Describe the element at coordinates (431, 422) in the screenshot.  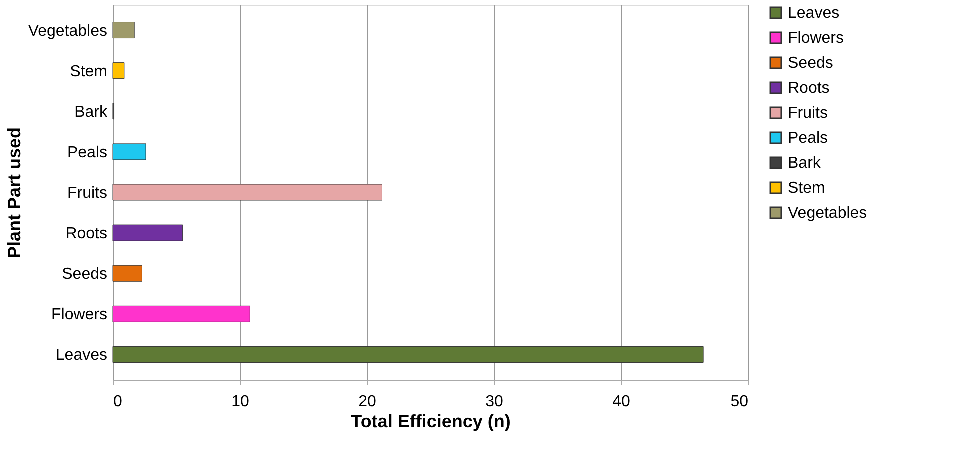
I see `x-axis-title: Total Efficiency (n)` at that location.